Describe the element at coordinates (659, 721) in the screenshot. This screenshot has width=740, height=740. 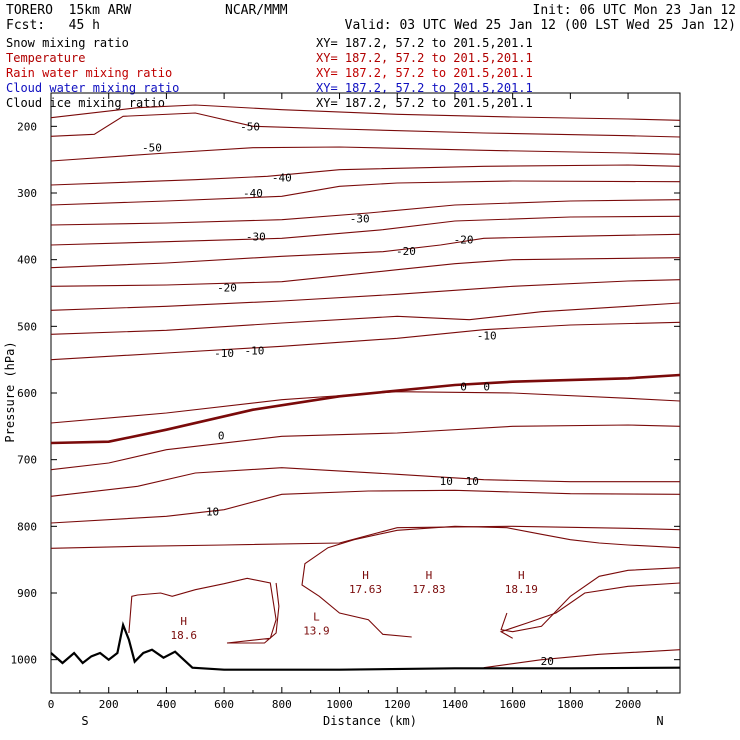
I see `x-end-label-right: N` at that location.